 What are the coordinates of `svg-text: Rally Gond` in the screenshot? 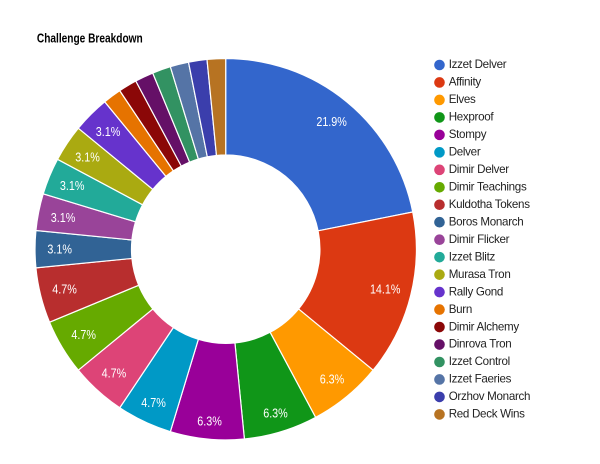 It's located at (476, 291).